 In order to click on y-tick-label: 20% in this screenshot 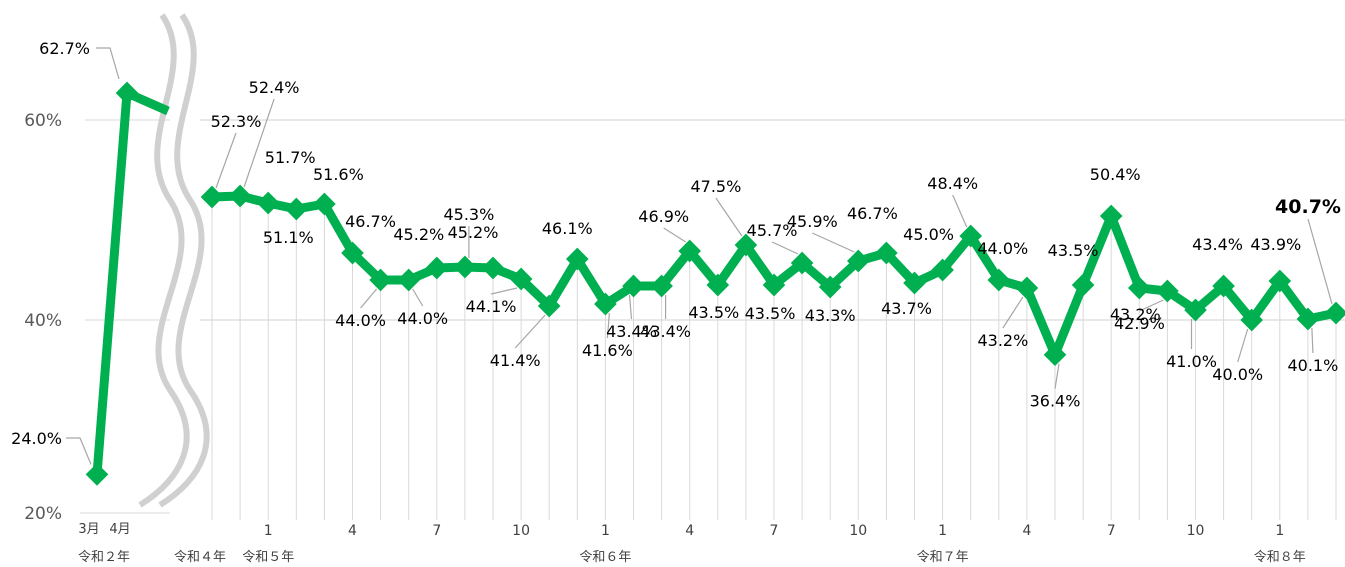, I will do `click(43, 514)`.